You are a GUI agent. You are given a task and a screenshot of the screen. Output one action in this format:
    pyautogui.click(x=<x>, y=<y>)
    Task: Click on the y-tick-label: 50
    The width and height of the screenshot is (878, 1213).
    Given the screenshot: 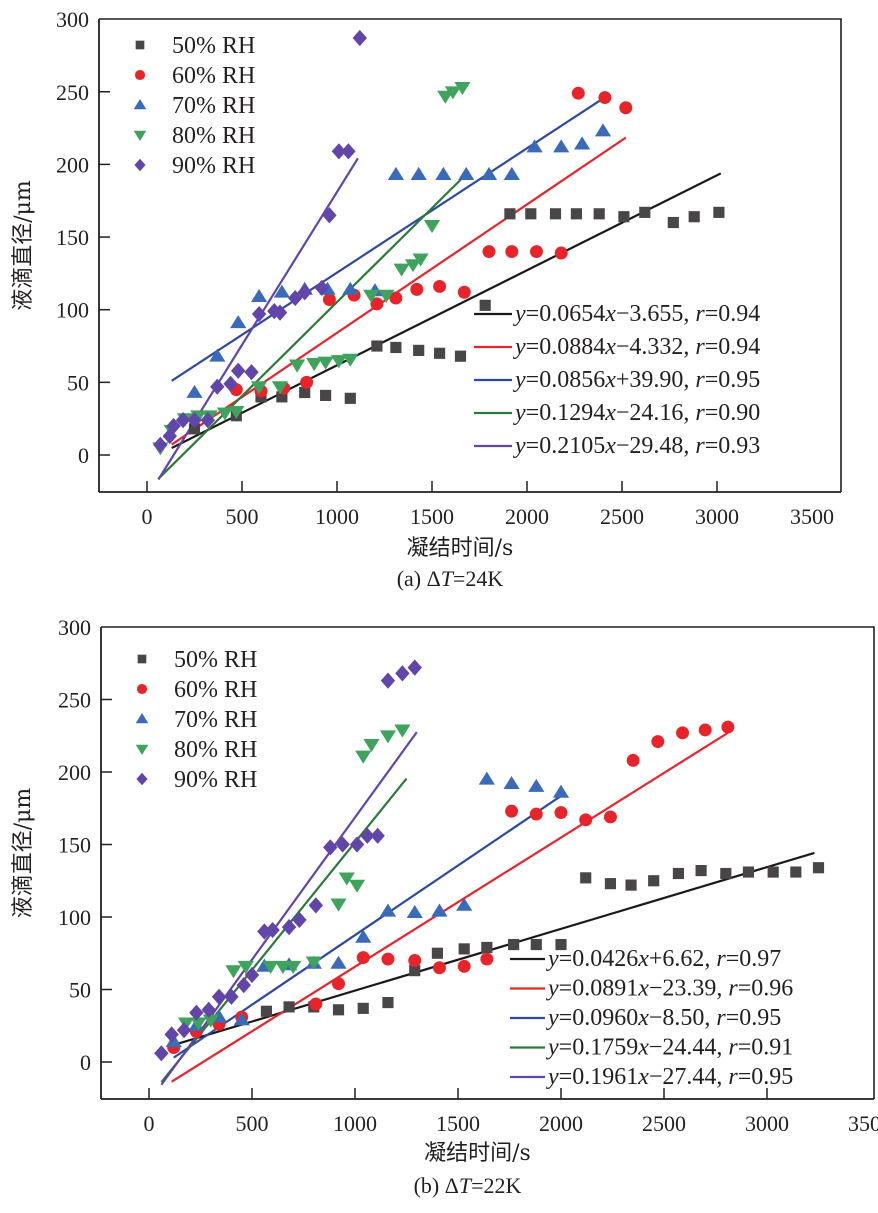 What is the action you would take?
    pyautogui.click(x=78, y=382)
    